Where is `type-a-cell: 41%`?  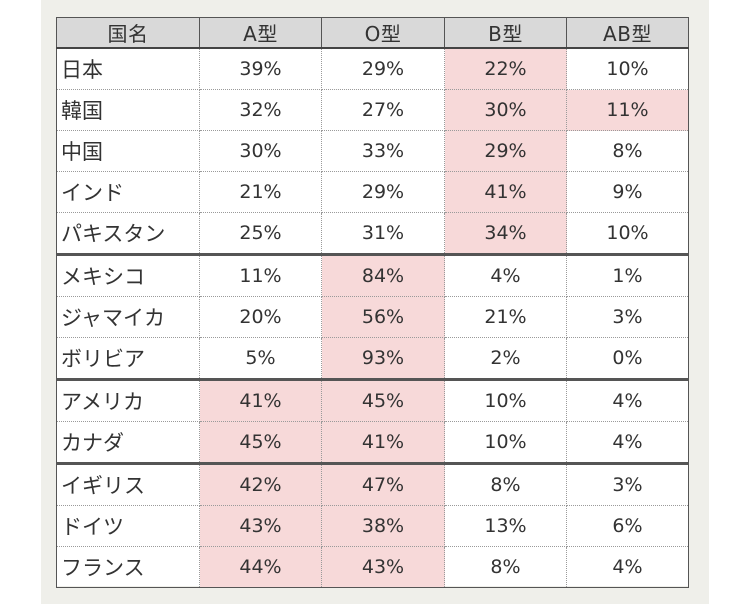
type-a-cell: 41% is located at coordinates (260, 400).